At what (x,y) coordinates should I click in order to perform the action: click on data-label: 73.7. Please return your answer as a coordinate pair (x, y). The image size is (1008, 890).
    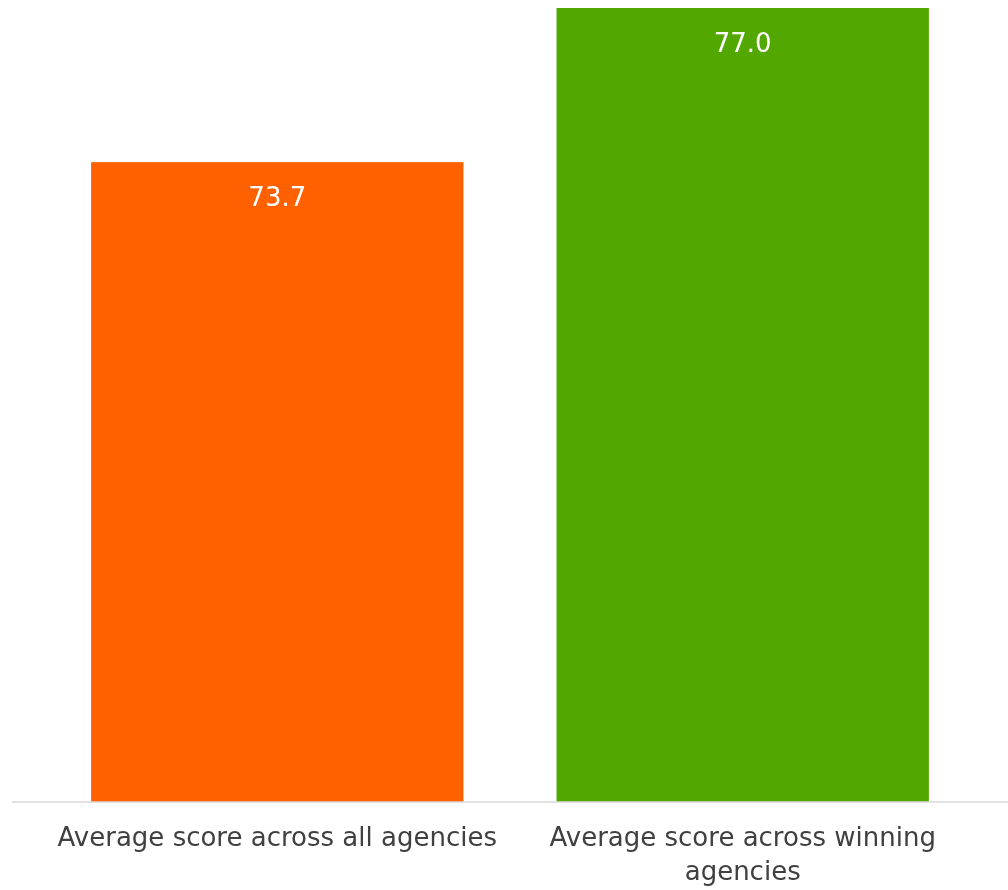
    Looking at the image, I should click on (277, 197).